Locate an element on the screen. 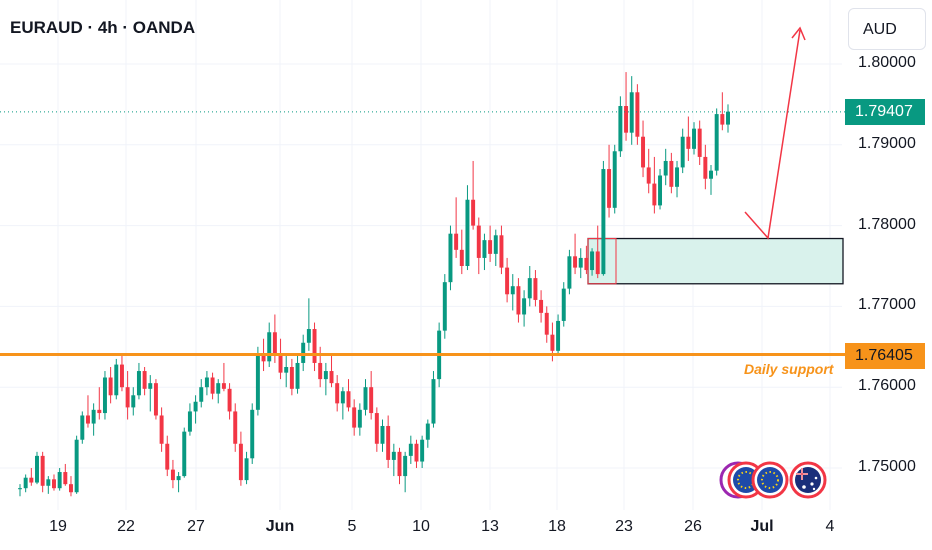 Image resolution: width=932 pixels, height=550 pixels. date-tick-label: 19 is located at coordinates (58, 526).